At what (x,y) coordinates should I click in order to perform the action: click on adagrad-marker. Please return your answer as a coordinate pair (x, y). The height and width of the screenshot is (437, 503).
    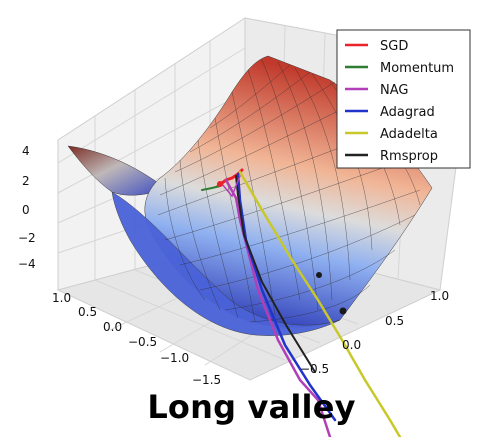
    Looking at the image, I should click on (319, 275).